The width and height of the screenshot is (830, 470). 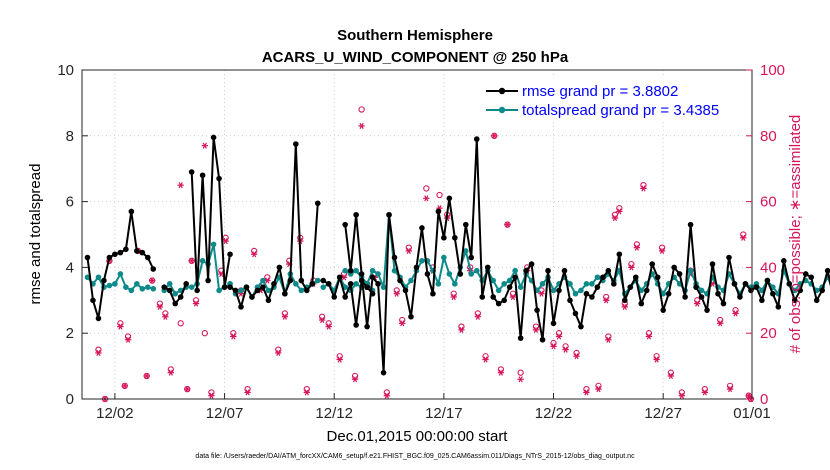 I want to click on x-tick-label: 01/01, so click(x=752, y=413).